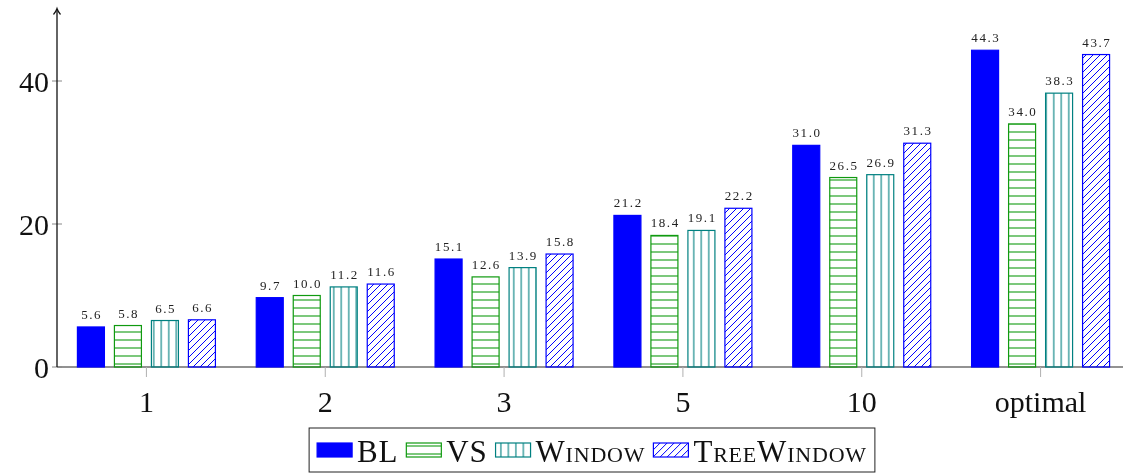 Image resolution: width=1123 pixels, height=475 pixels. What do you see at coordinates (1060, 81) in the screenshot?
I see `data-label: 38.3` at bounding box center [1060, 81].